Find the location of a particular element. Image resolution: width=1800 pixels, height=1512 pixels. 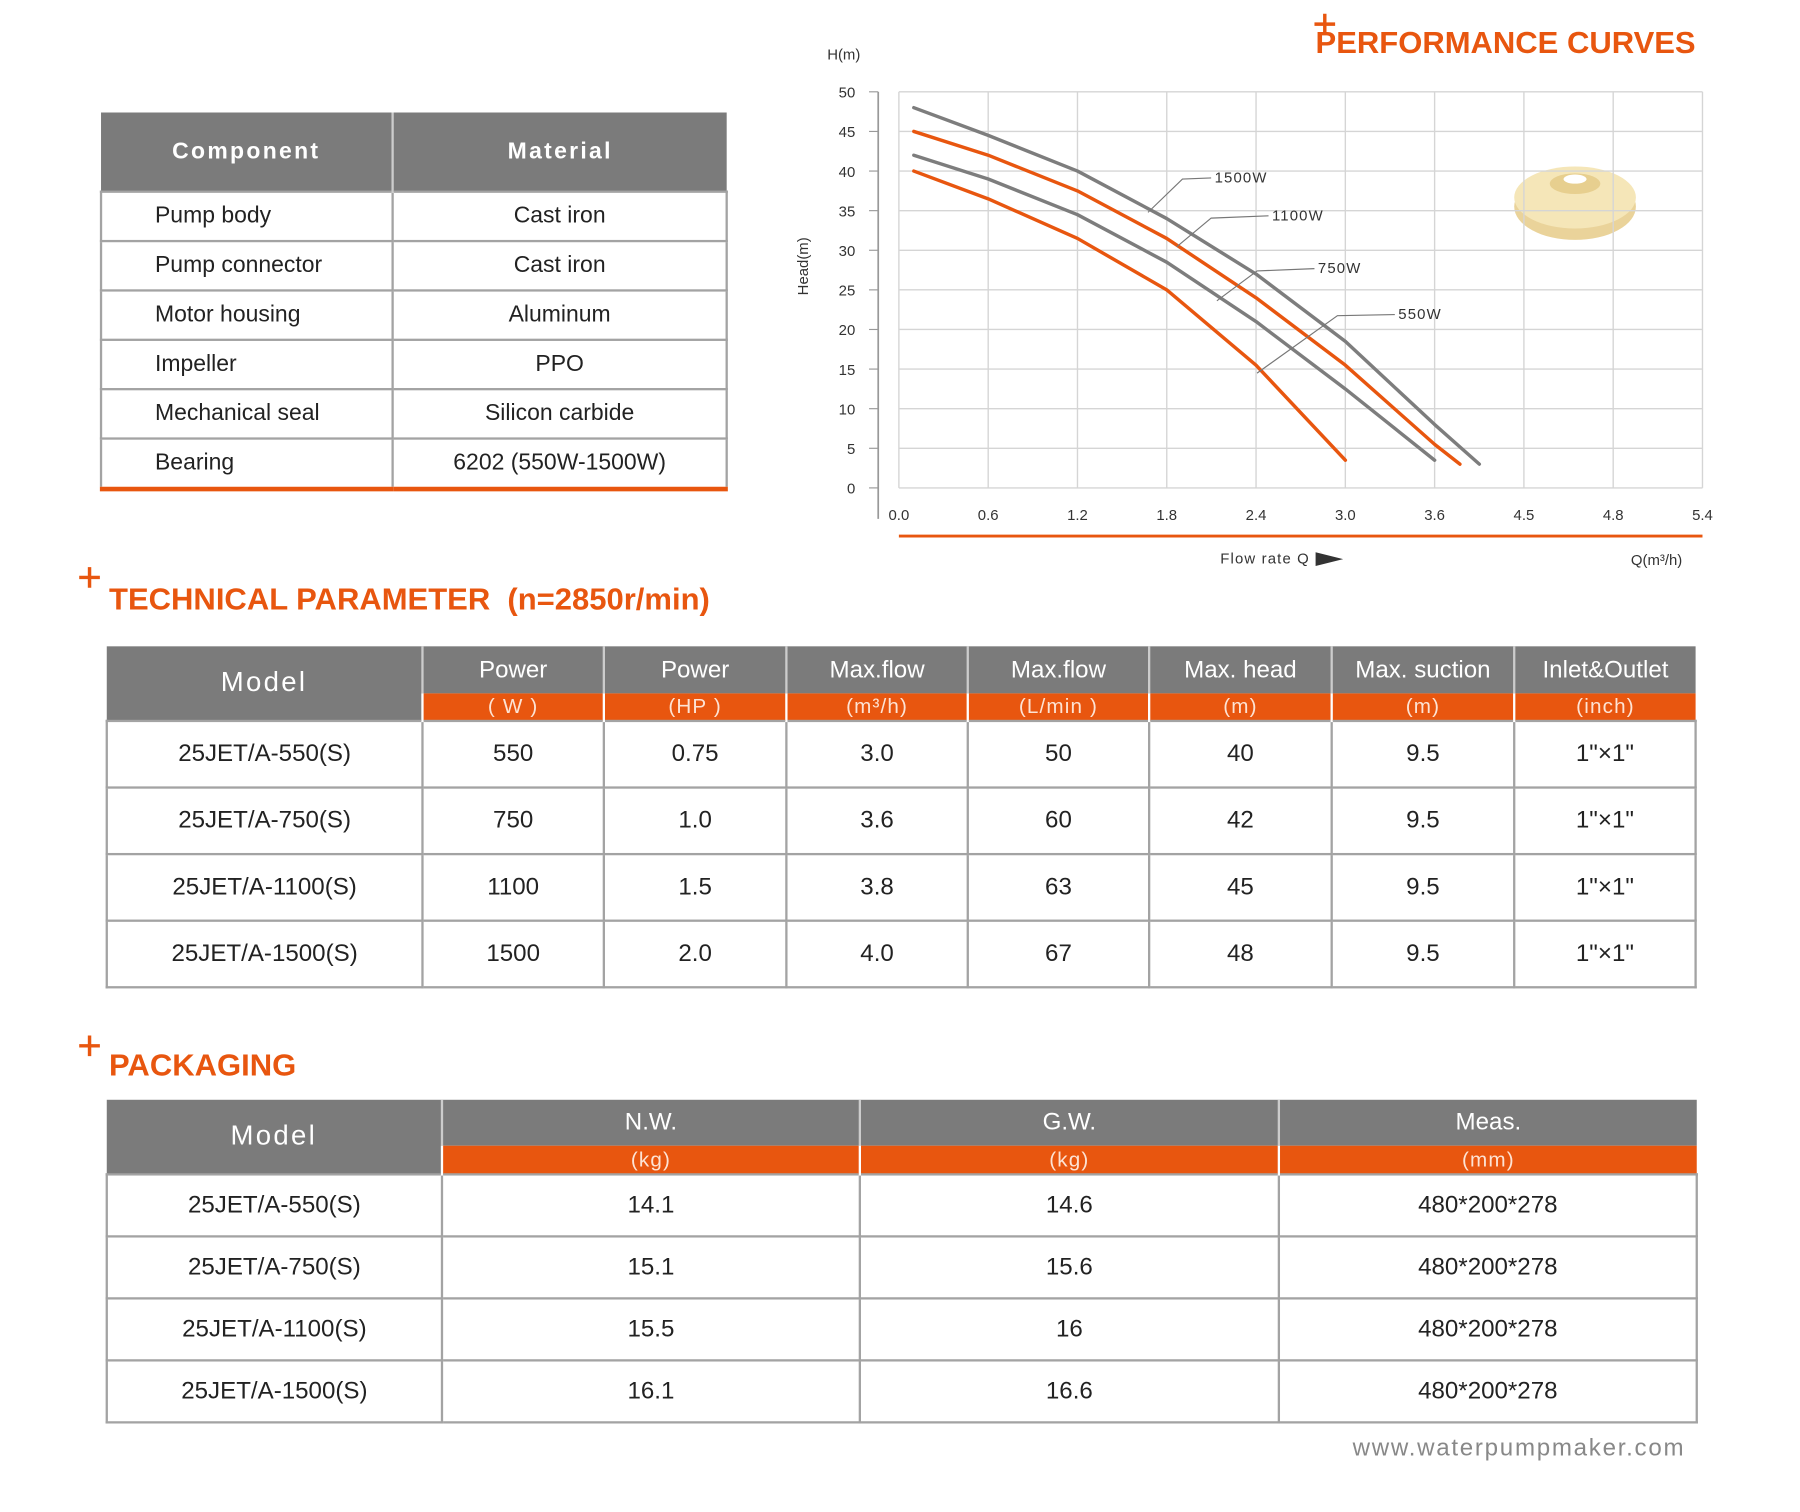

header-row: Model N.W. G.W. Meas. is located at coordinates (901, 1137).